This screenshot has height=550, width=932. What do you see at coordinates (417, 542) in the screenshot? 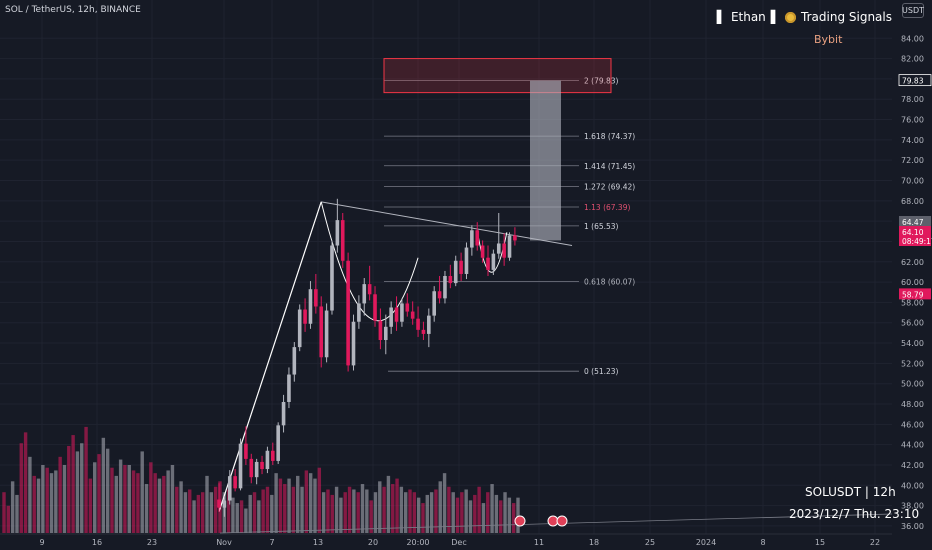
I see `x-tick-label: 20:00` at bounding box center [417, 542].